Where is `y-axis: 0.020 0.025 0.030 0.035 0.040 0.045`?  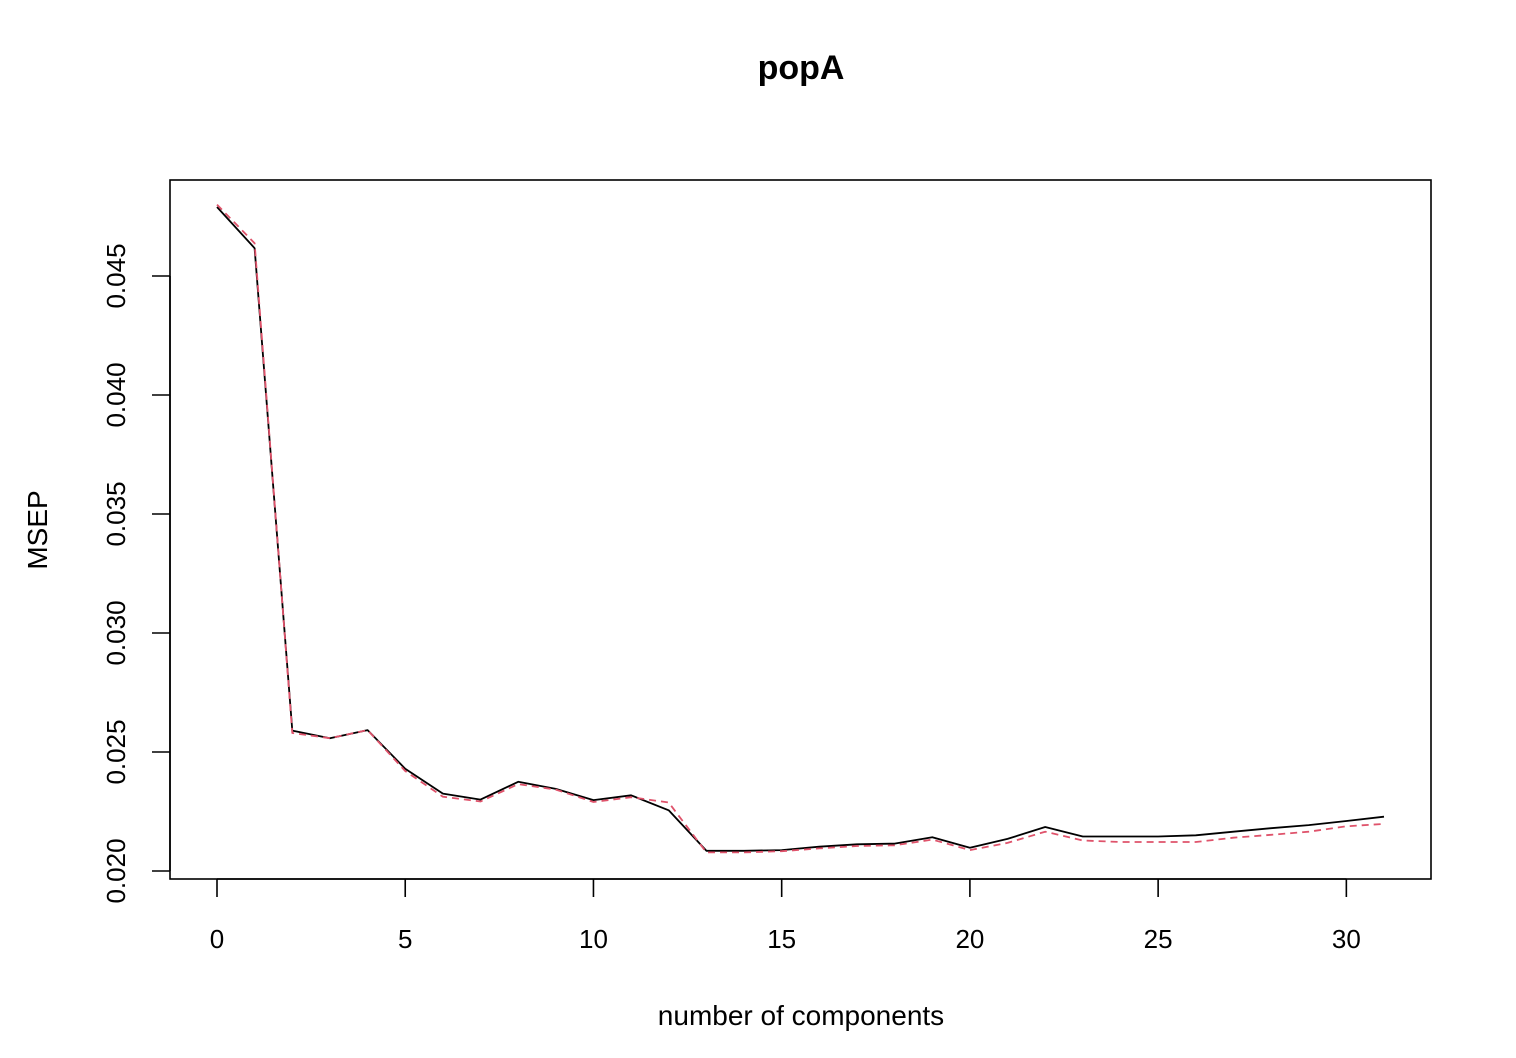 y-axis: 0.020 0.025 0.030 0.035 0.040 0.045 is located at coordinates (136, 573).